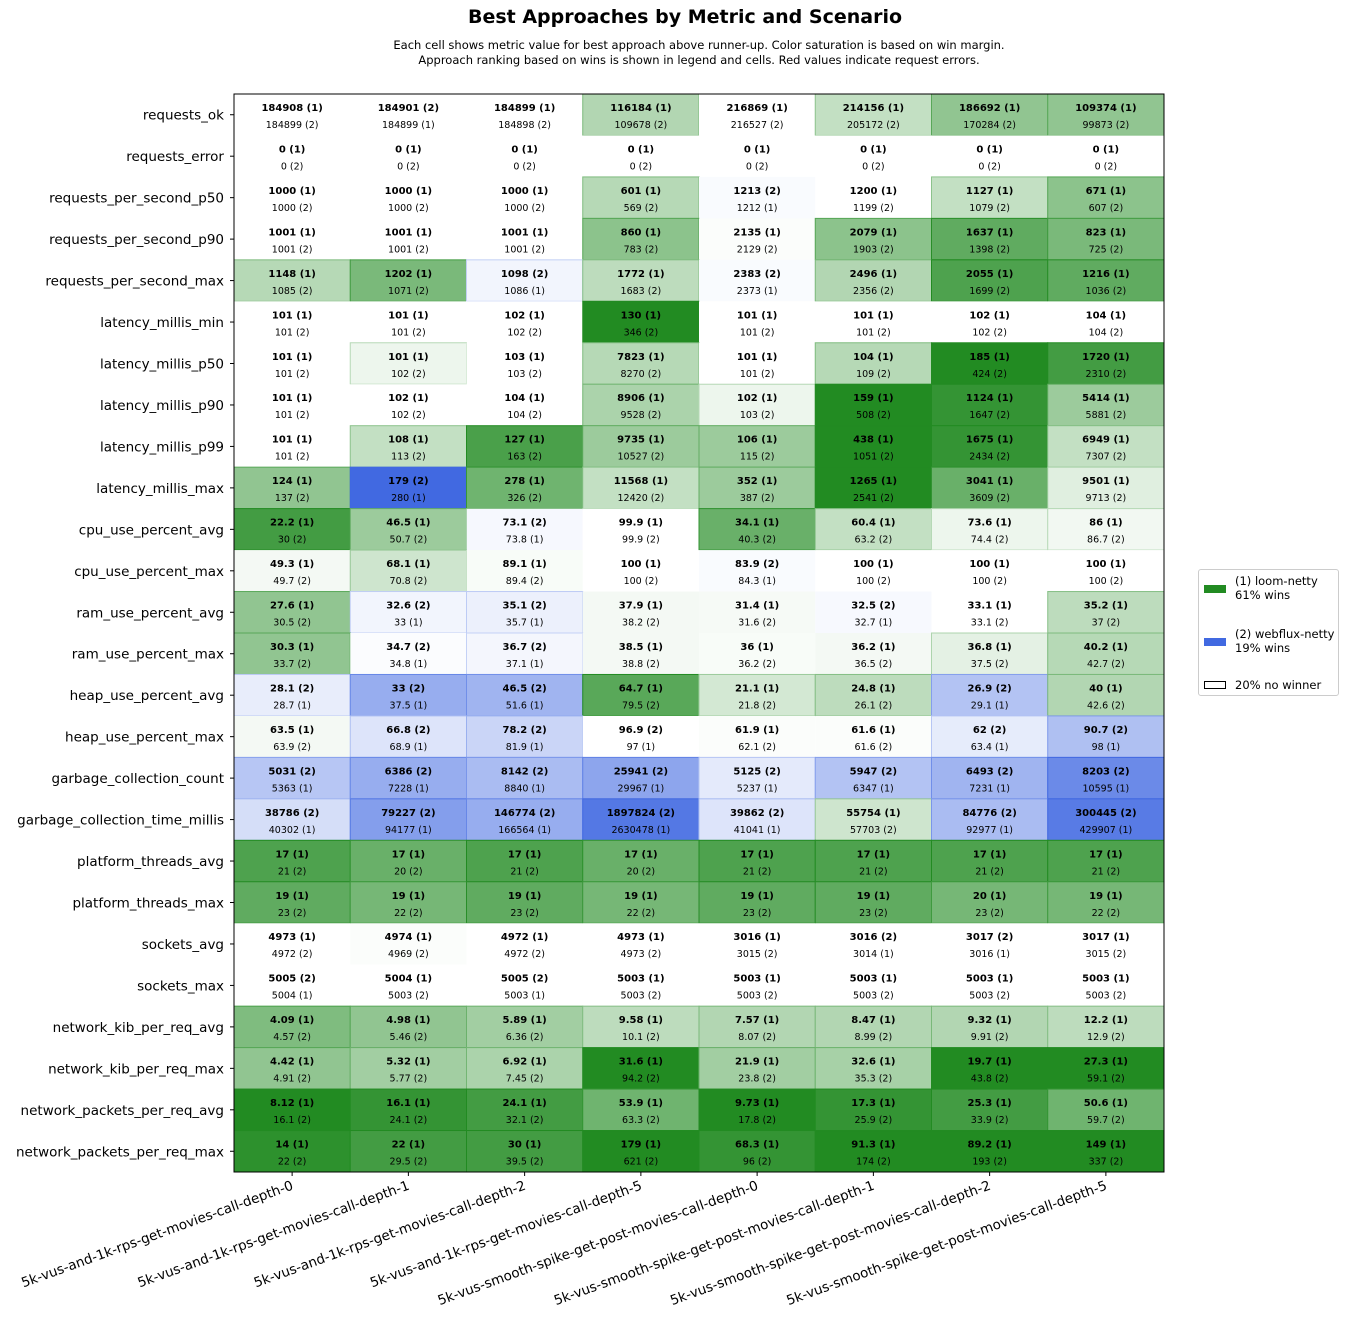 The width and height of the screenshot is (1350, 1324). What do you see at coordinates (757, 1103) in the screenshot?
I see `cell-top-label: 9.73 (1)` at bounding box center [757, 1103].